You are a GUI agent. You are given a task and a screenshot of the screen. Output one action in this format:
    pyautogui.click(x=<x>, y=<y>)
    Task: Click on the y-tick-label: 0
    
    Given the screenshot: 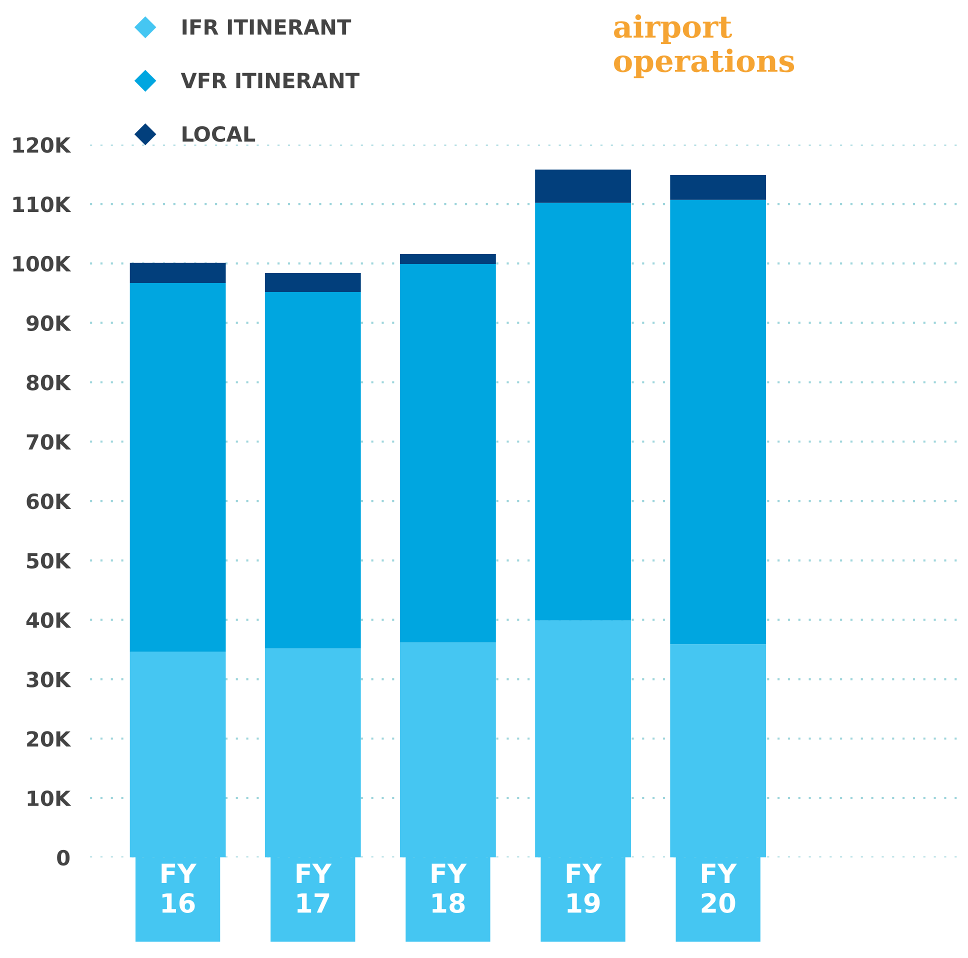 What is the action you would take?
    pyautogui.click(x=63, y=858)
    